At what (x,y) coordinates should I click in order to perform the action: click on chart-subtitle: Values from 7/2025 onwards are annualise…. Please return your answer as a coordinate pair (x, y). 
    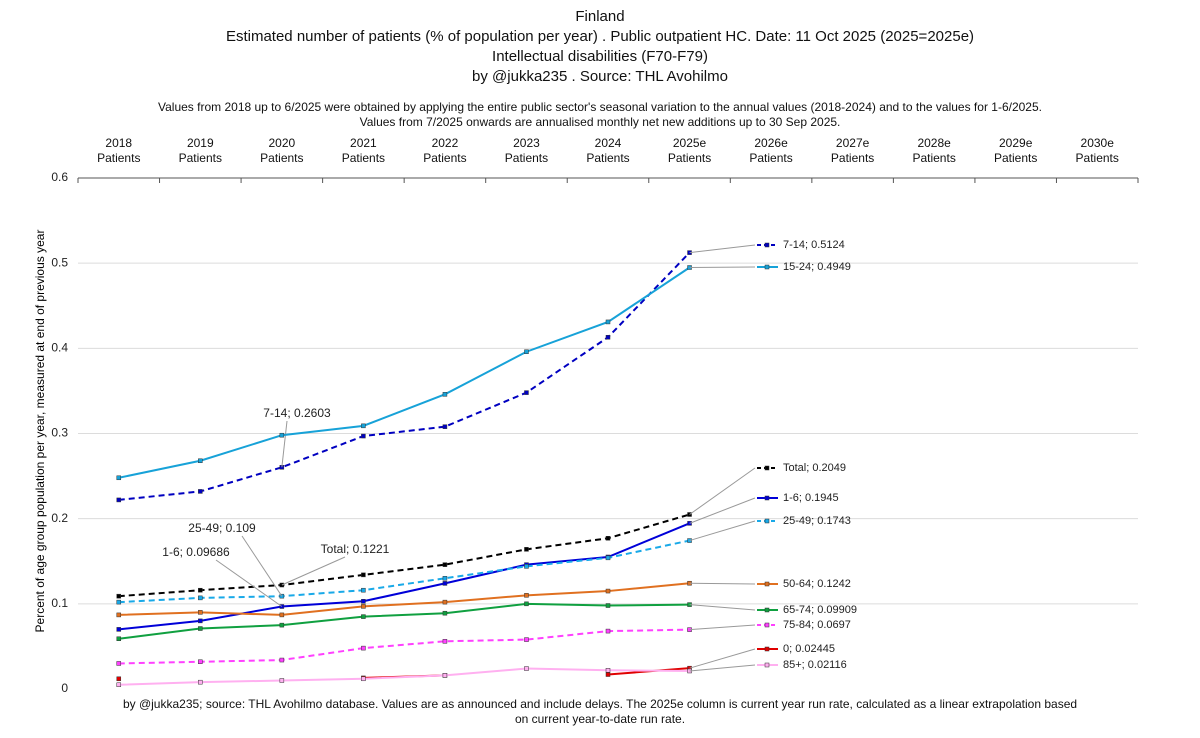
    Looking at the image, I should click on (600, 122).